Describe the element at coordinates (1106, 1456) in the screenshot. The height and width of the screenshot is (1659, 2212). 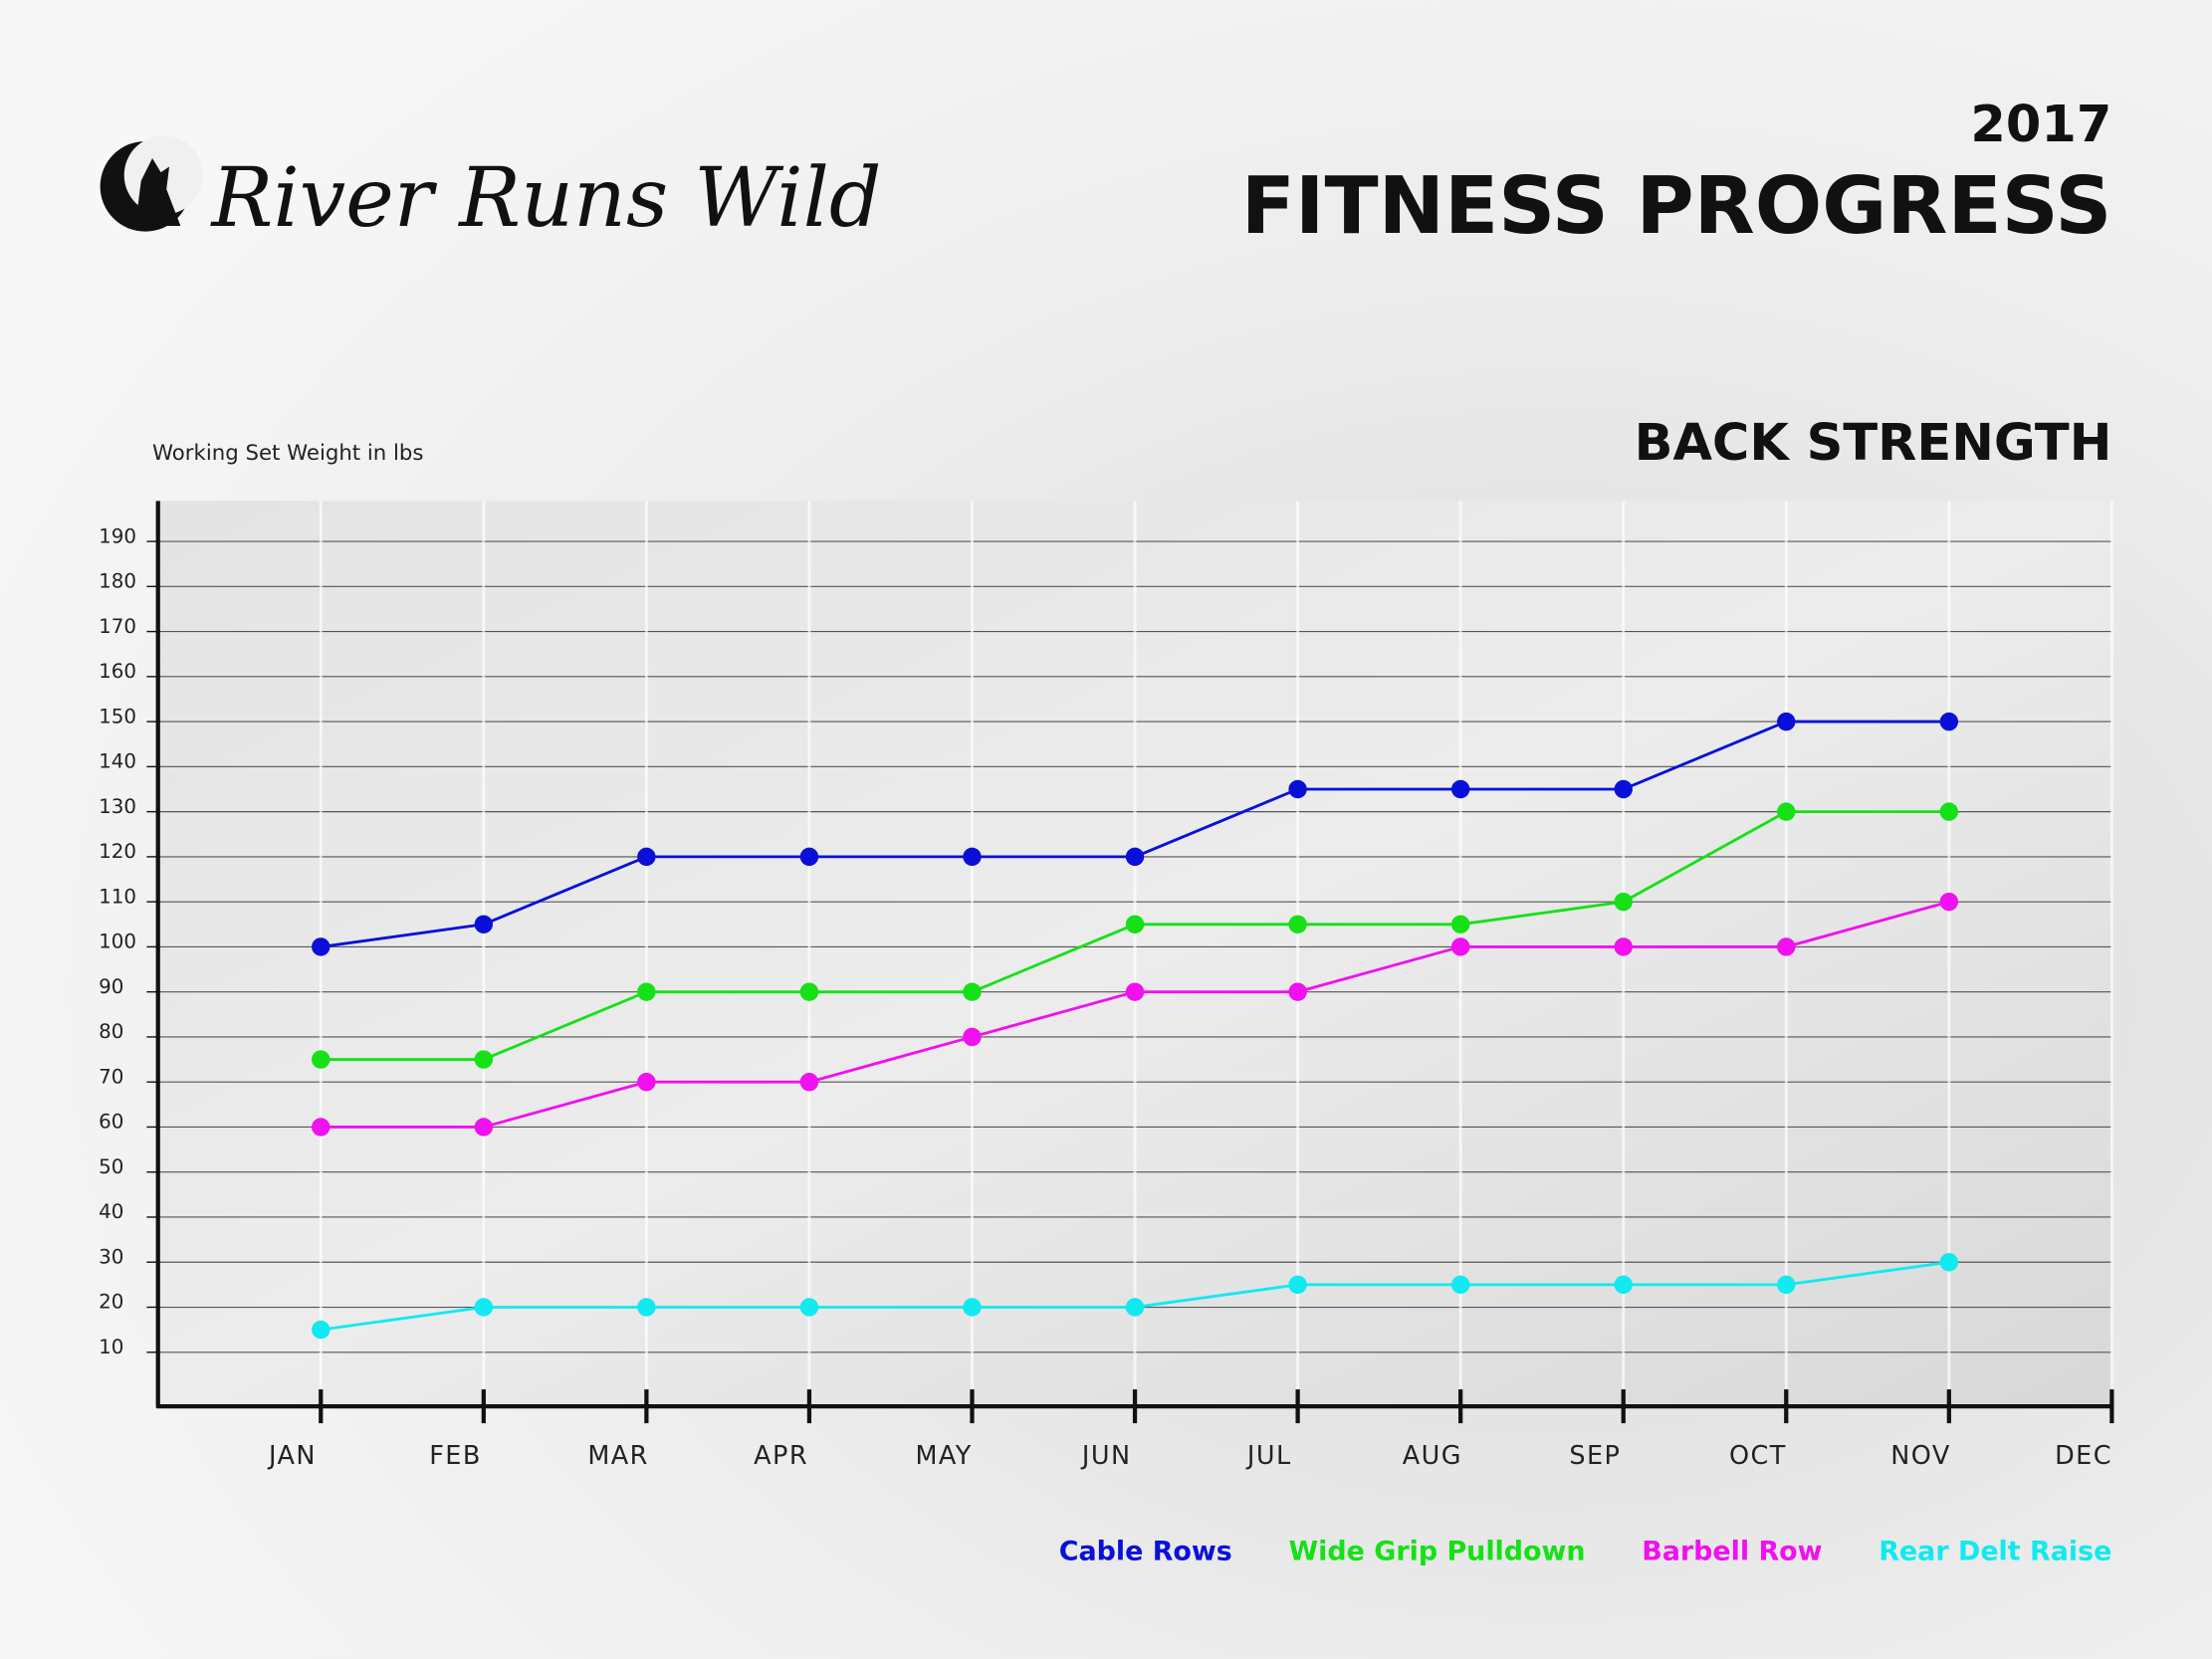
I see `x-tick-label: JUN` at that location.